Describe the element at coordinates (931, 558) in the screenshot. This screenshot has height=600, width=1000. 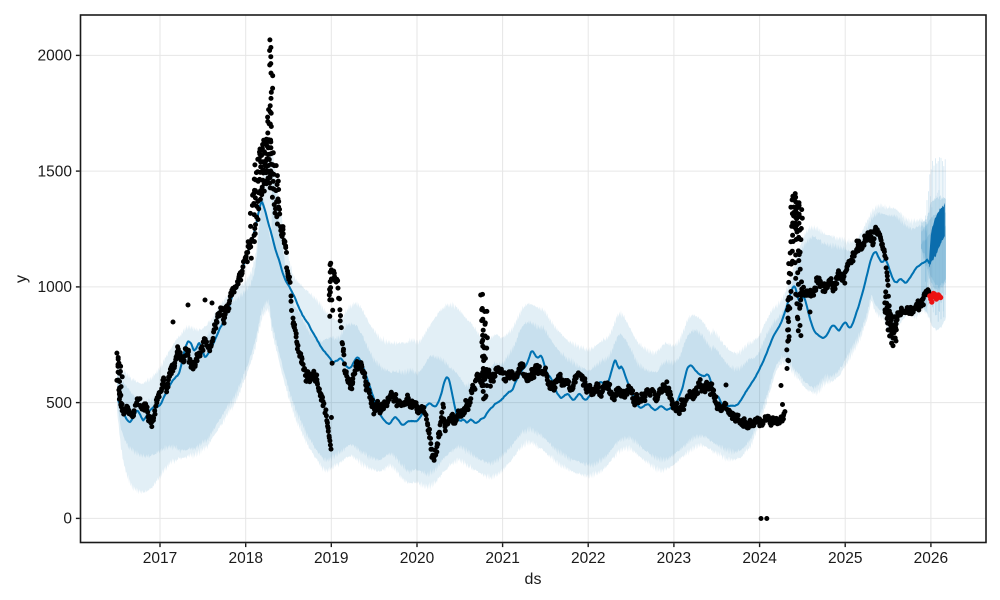
I see `svg-text: 2026` at that location.